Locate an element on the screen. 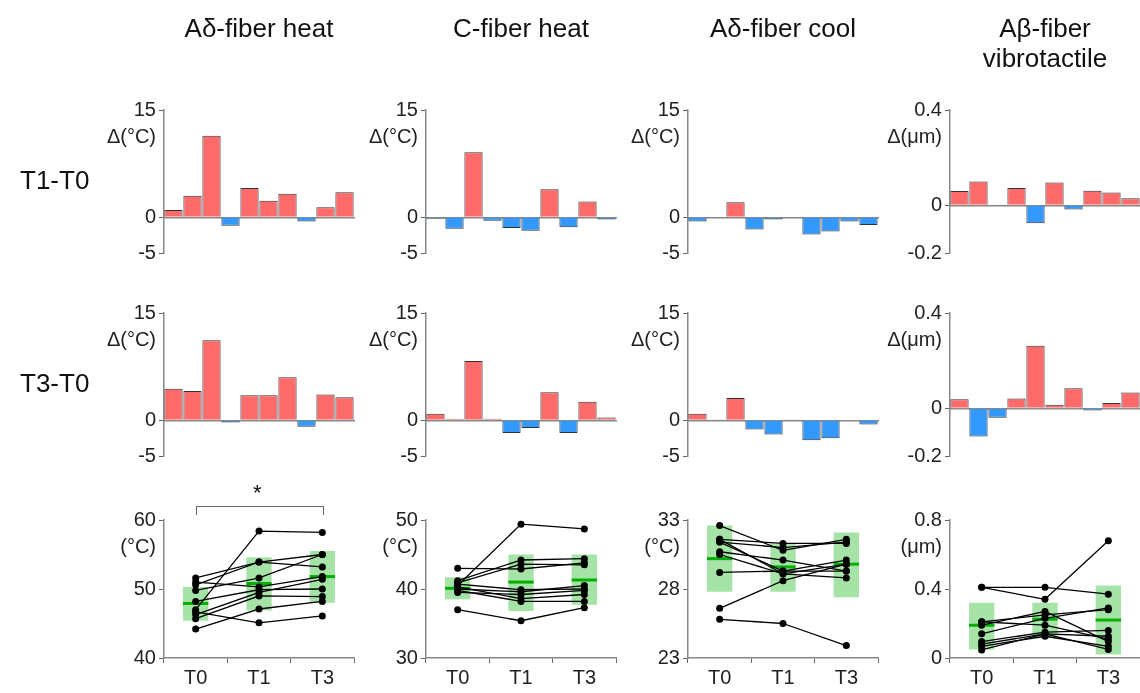  y-axis-title: (μm) is located at coordinates (921, 545).